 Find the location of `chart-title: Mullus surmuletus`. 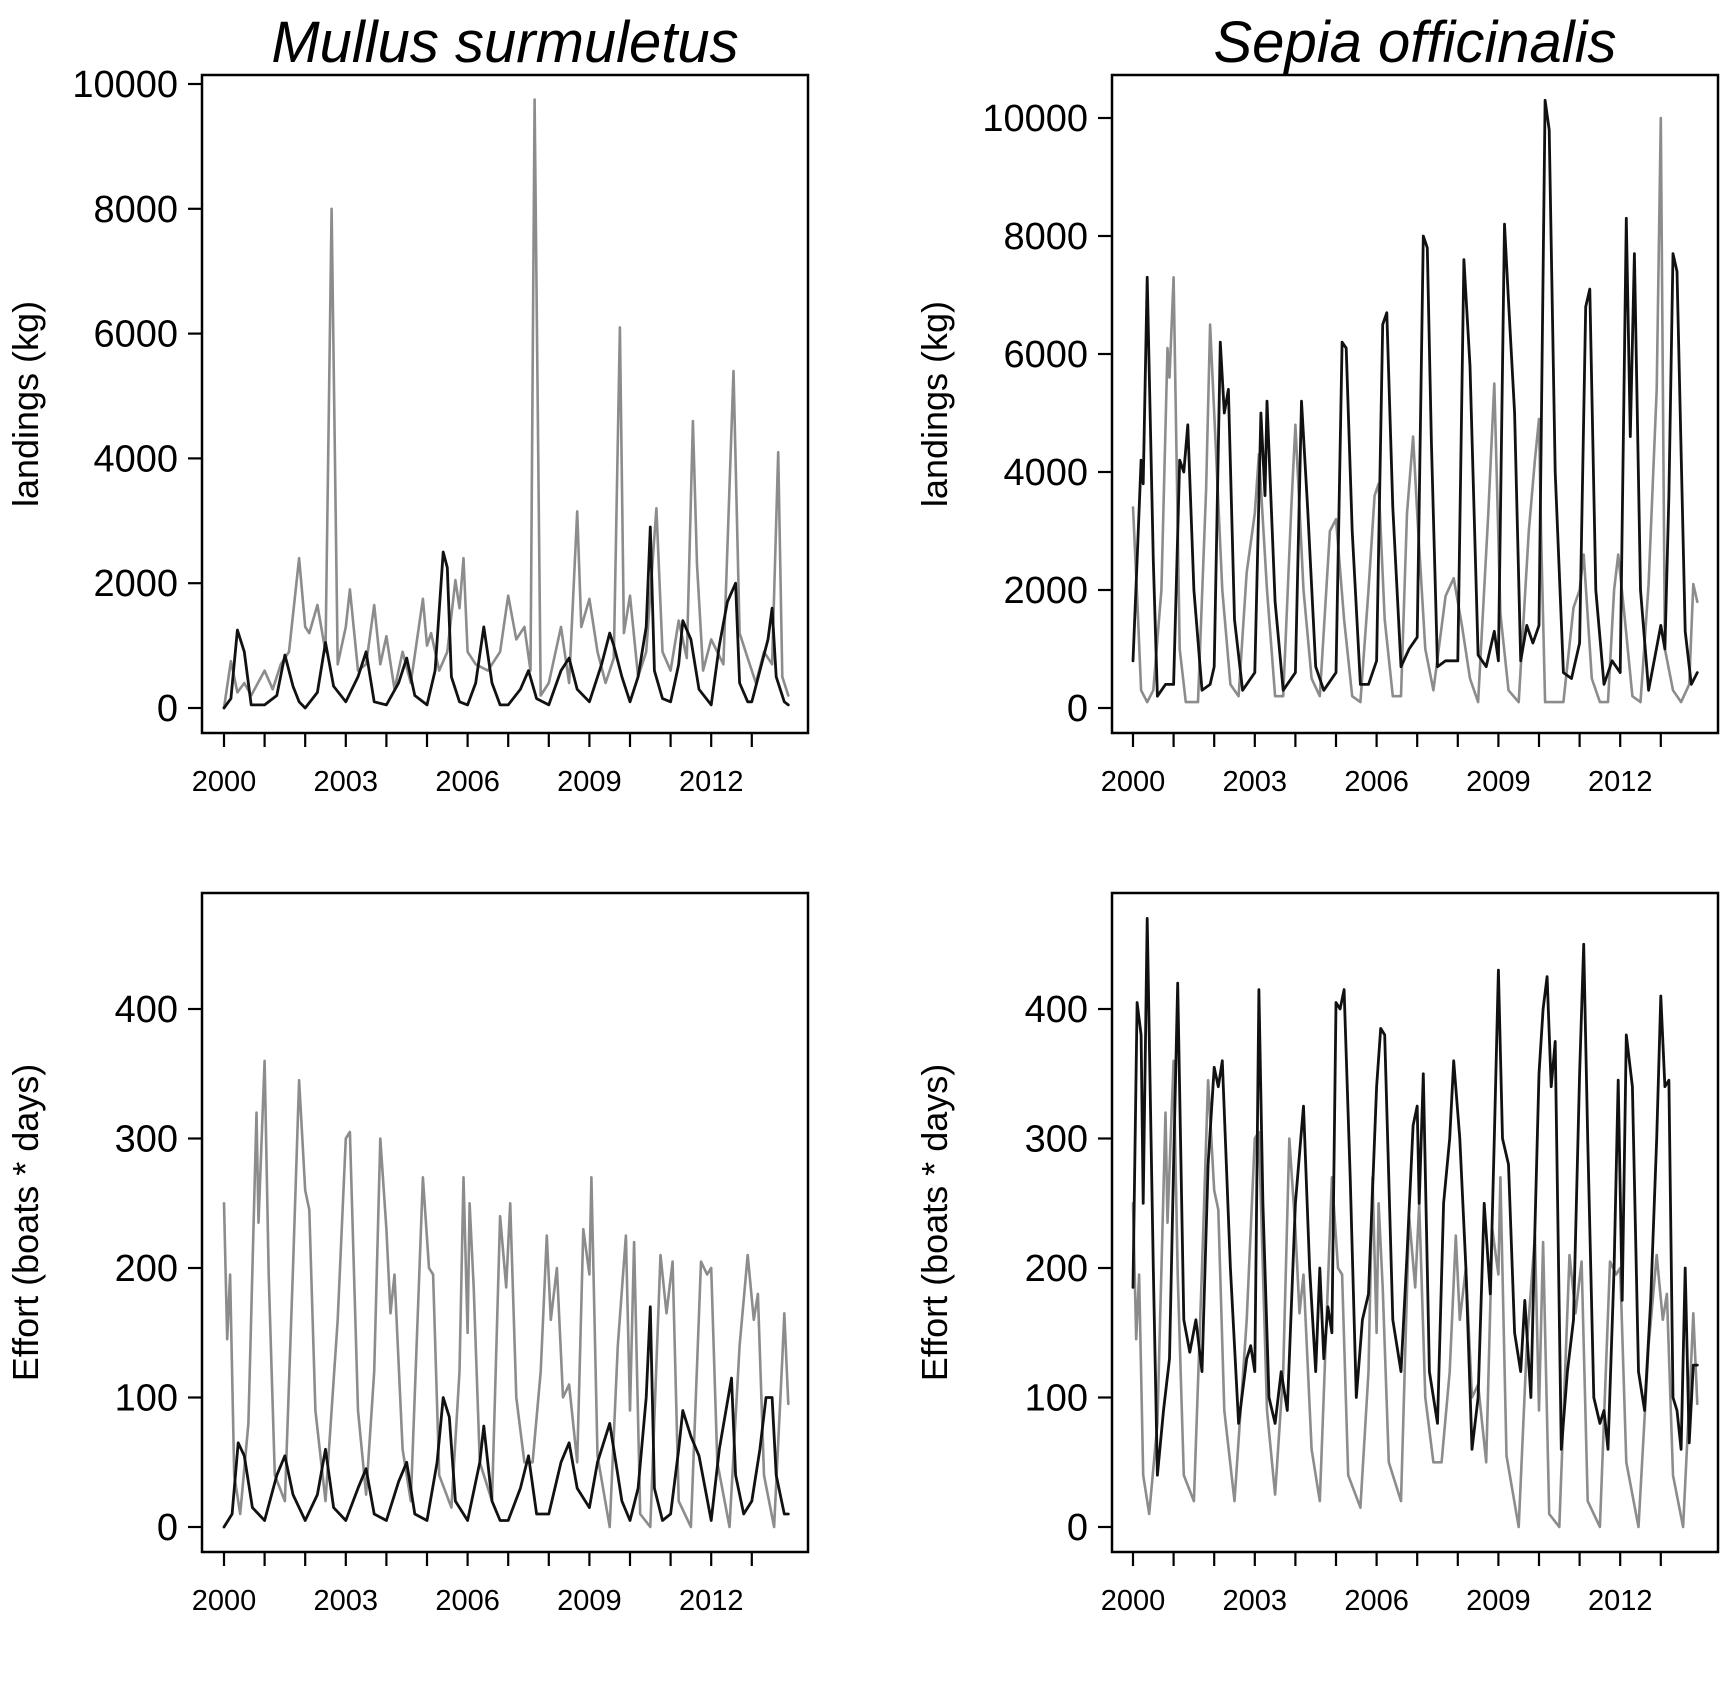

chart-title: Mullus surmuletus is located at coordinates (504, 42).